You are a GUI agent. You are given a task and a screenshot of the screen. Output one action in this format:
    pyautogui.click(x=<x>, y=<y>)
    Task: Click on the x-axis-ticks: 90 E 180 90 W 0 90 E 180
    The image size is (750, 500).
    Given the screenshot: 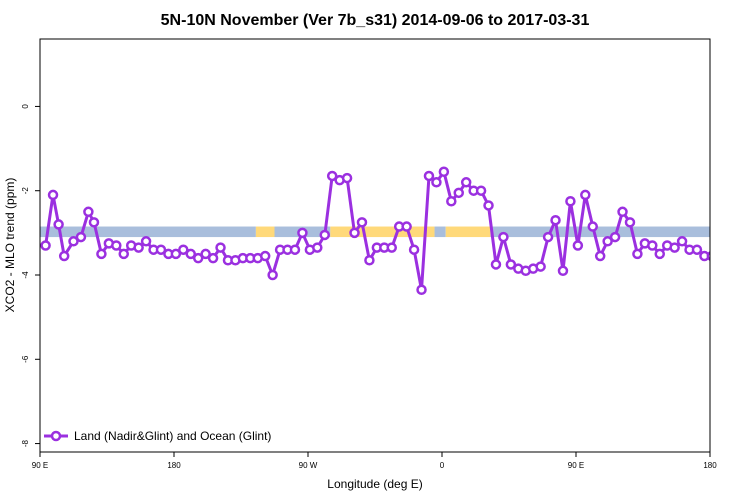 What is the action you would take?
    pyautogui.click(x=374, y=461)
    